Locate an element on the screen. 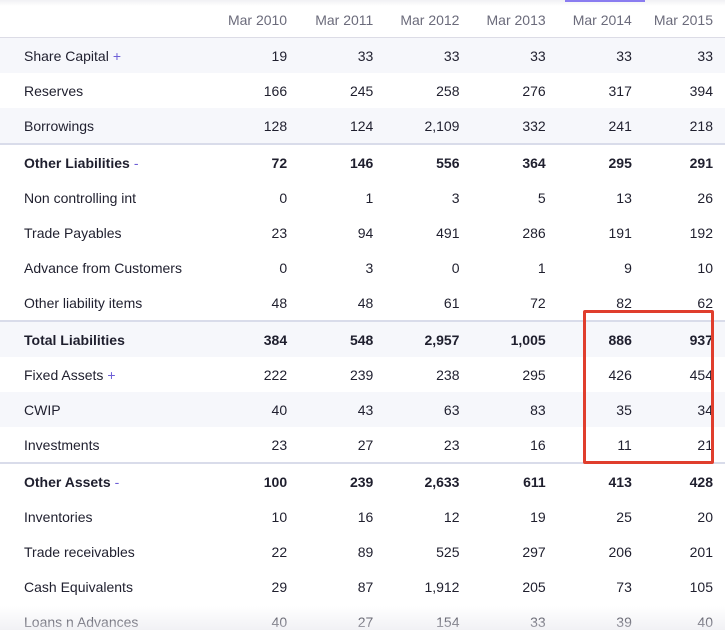  row-label: Share Capital + is located at coordinates (106, 55).